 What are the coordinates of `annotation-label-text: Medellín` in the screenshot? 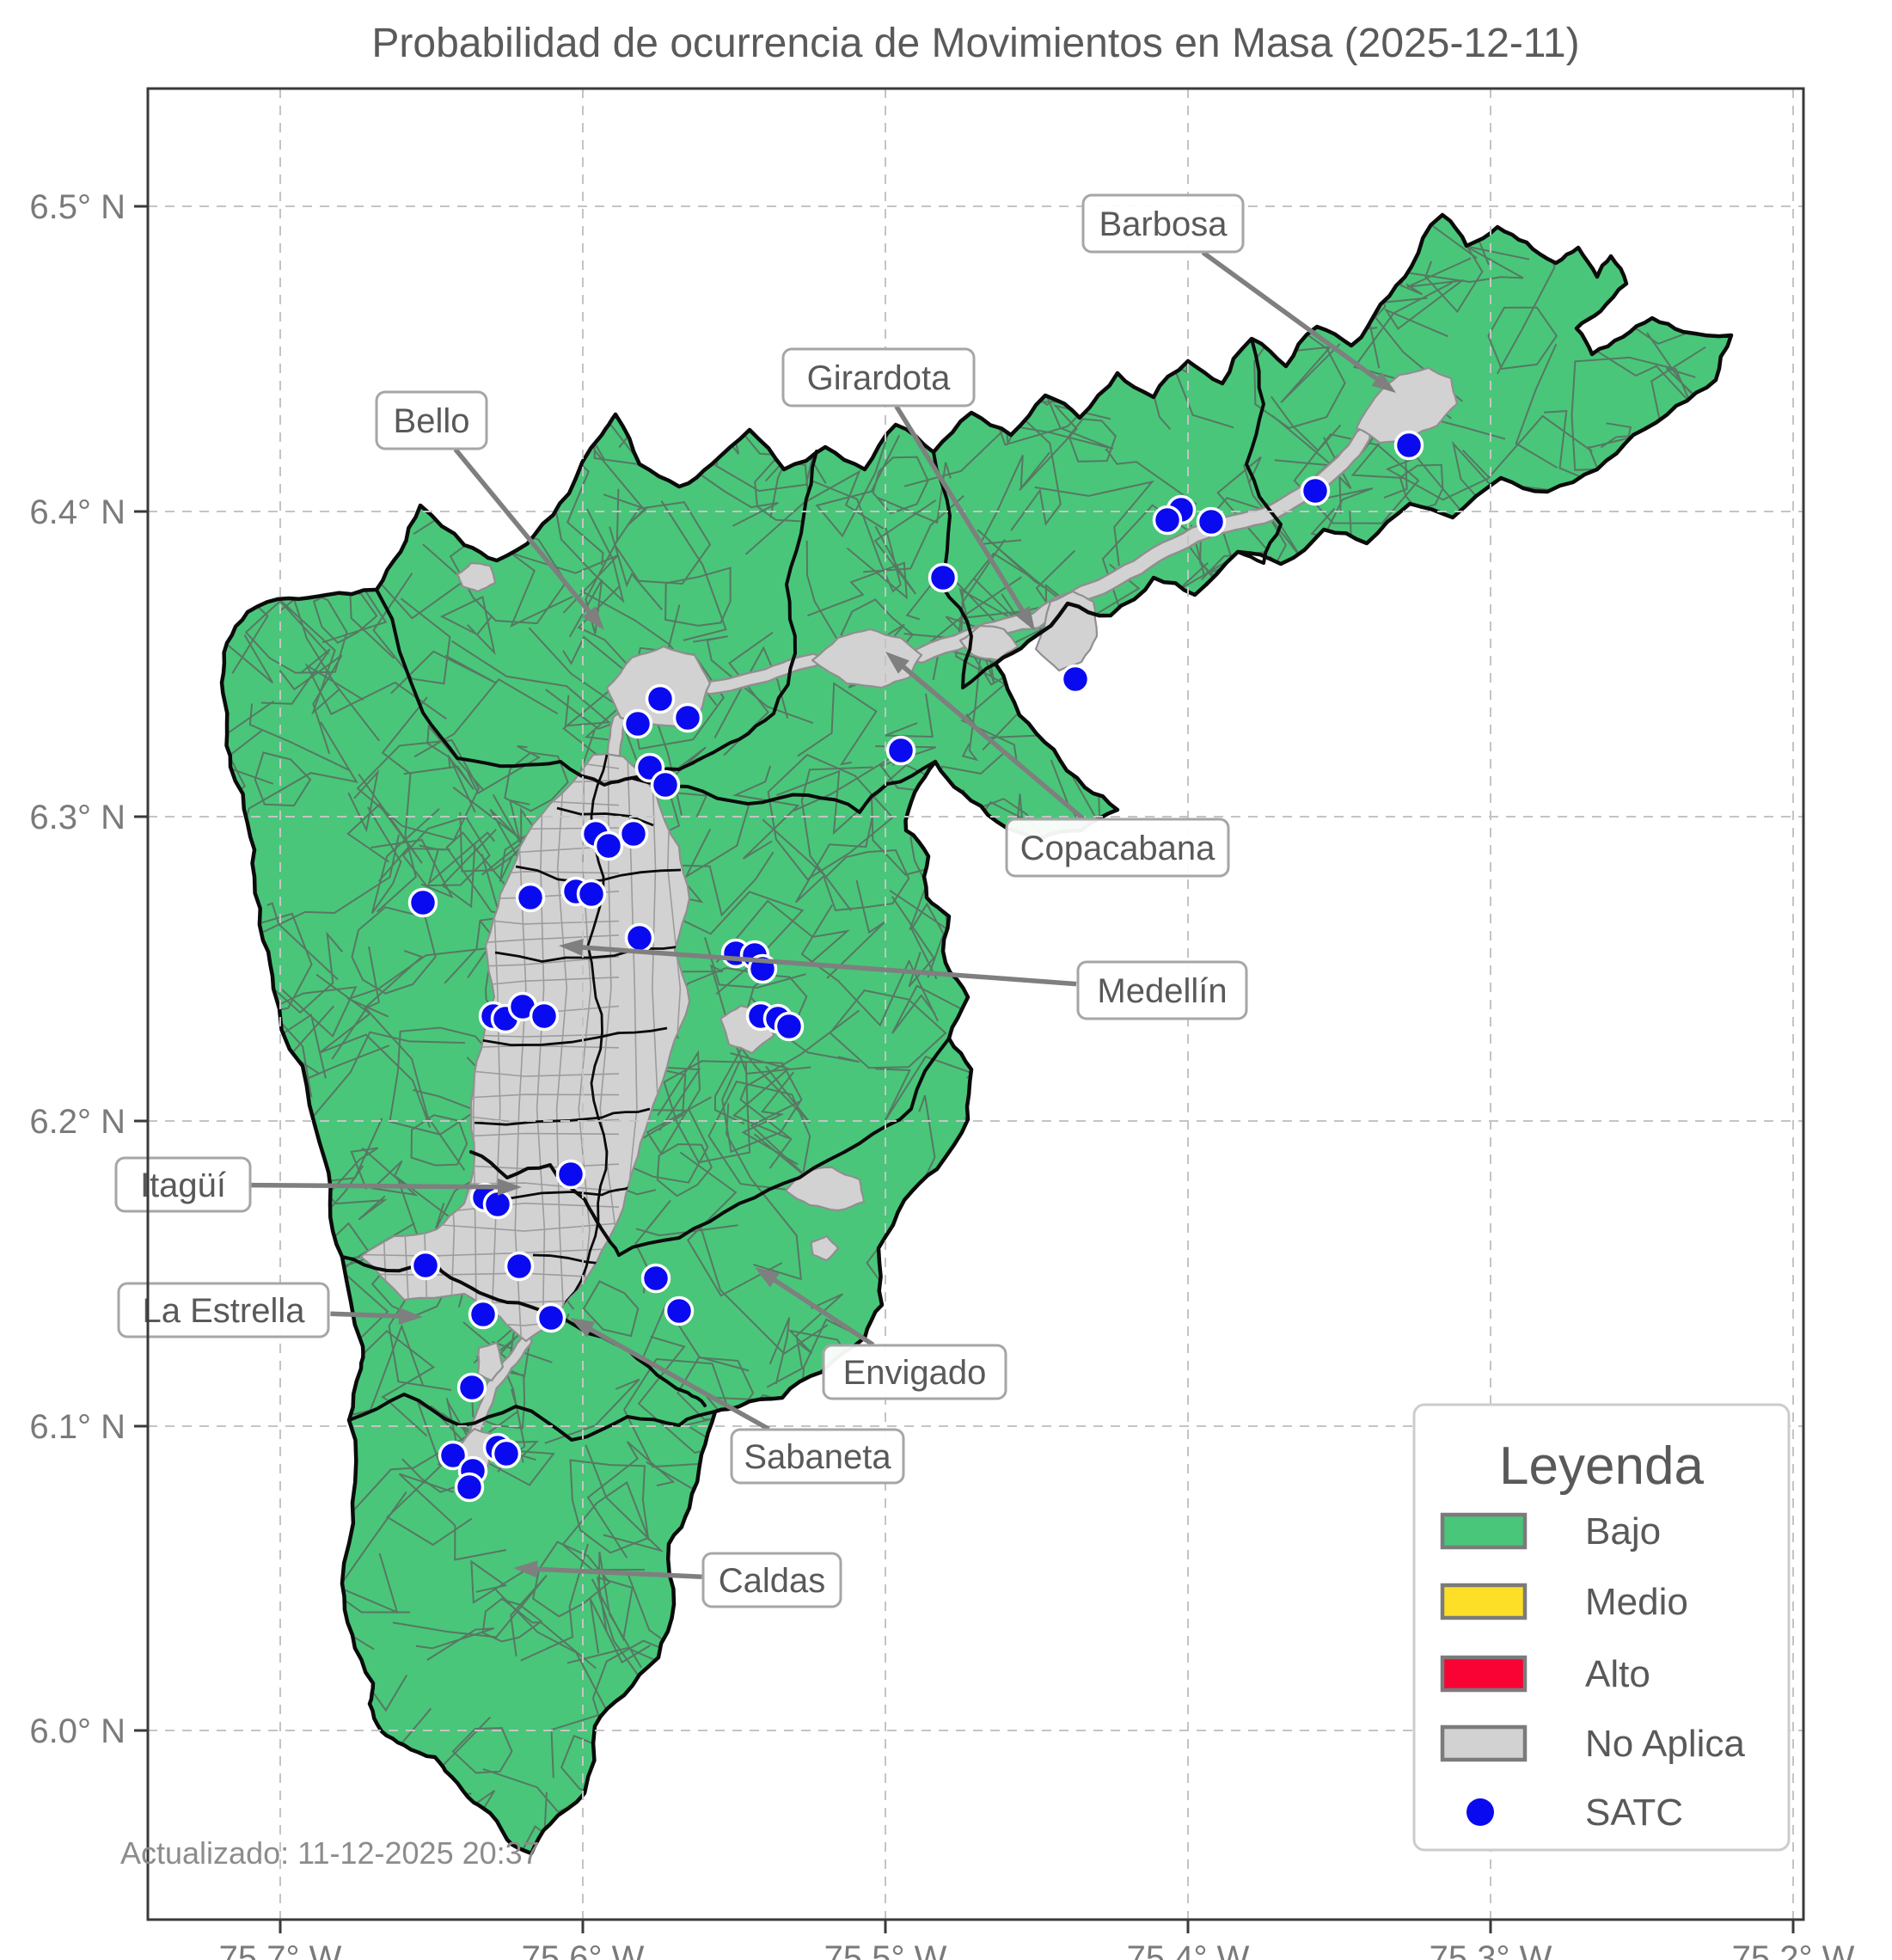 It's located at (1162, 991).